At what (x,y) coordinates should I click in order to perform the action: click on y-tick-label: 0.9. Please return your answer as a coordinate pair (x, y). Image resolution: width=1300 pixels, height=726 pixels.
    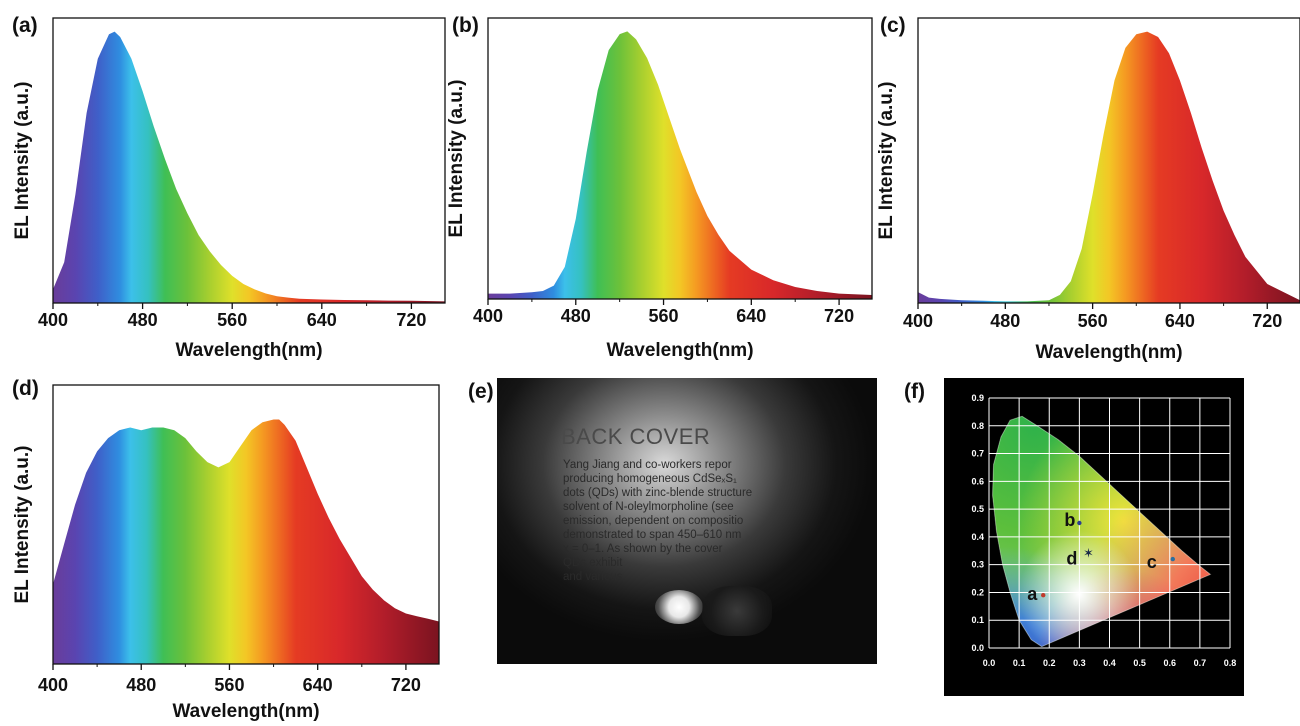
    Looking at the image, I should click on (977, 398).